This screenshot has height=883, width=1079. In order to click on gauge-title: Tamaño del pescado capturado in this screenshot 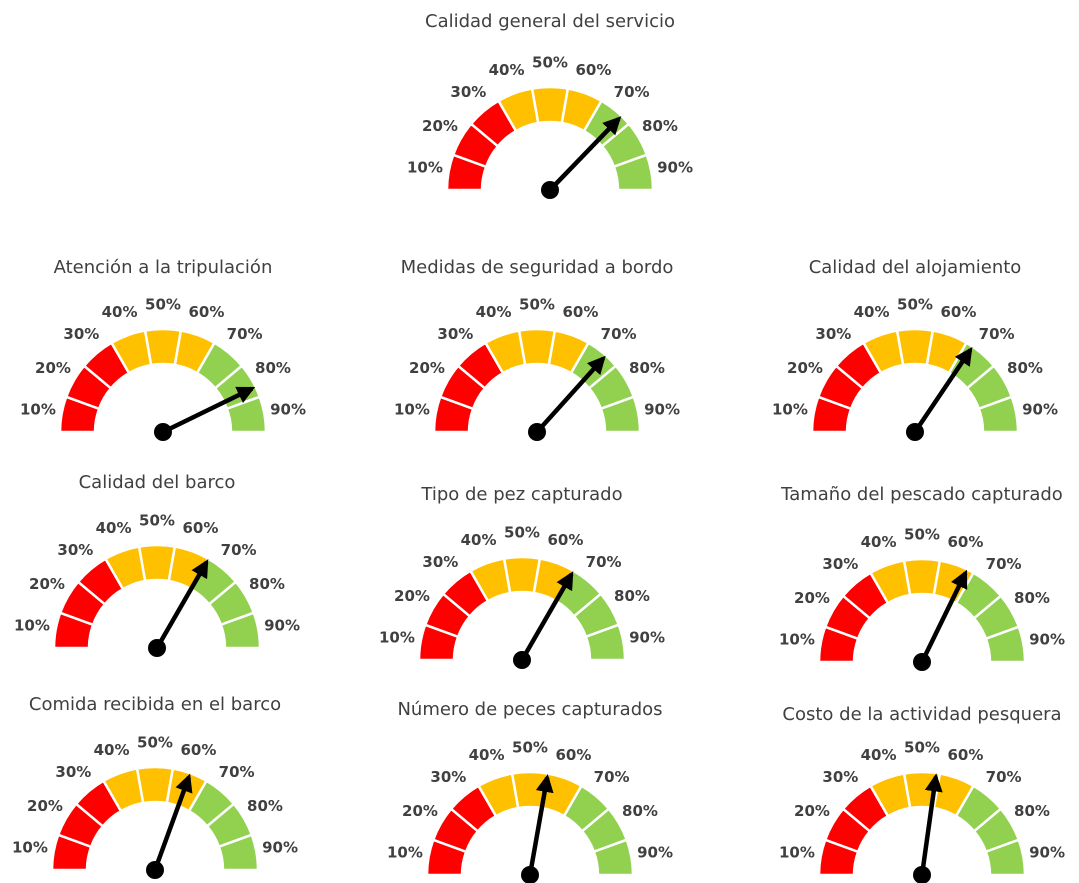, I will do `click(921, 494)`.